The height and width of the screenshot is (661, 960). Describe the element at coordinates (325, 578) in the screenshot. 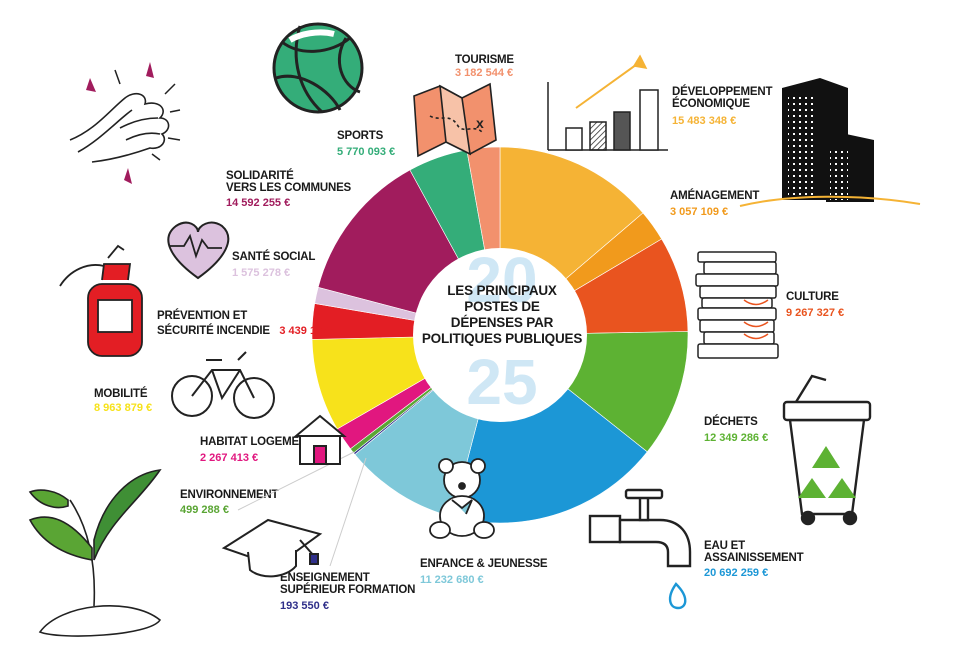

I see `label-enseignement-name-1: ENSEIGNEMENT` at that location.